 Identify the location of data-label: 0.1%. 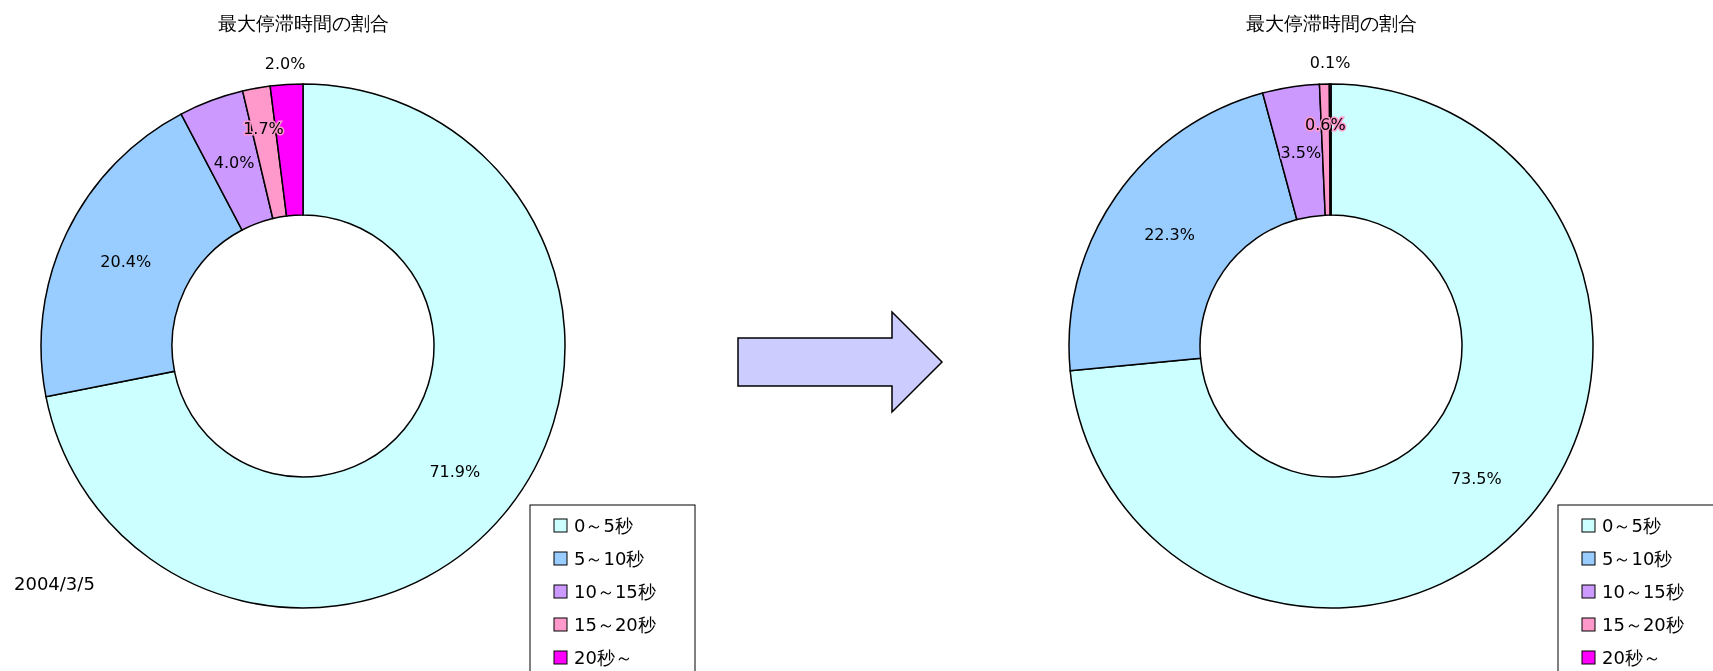
(1330, 62).